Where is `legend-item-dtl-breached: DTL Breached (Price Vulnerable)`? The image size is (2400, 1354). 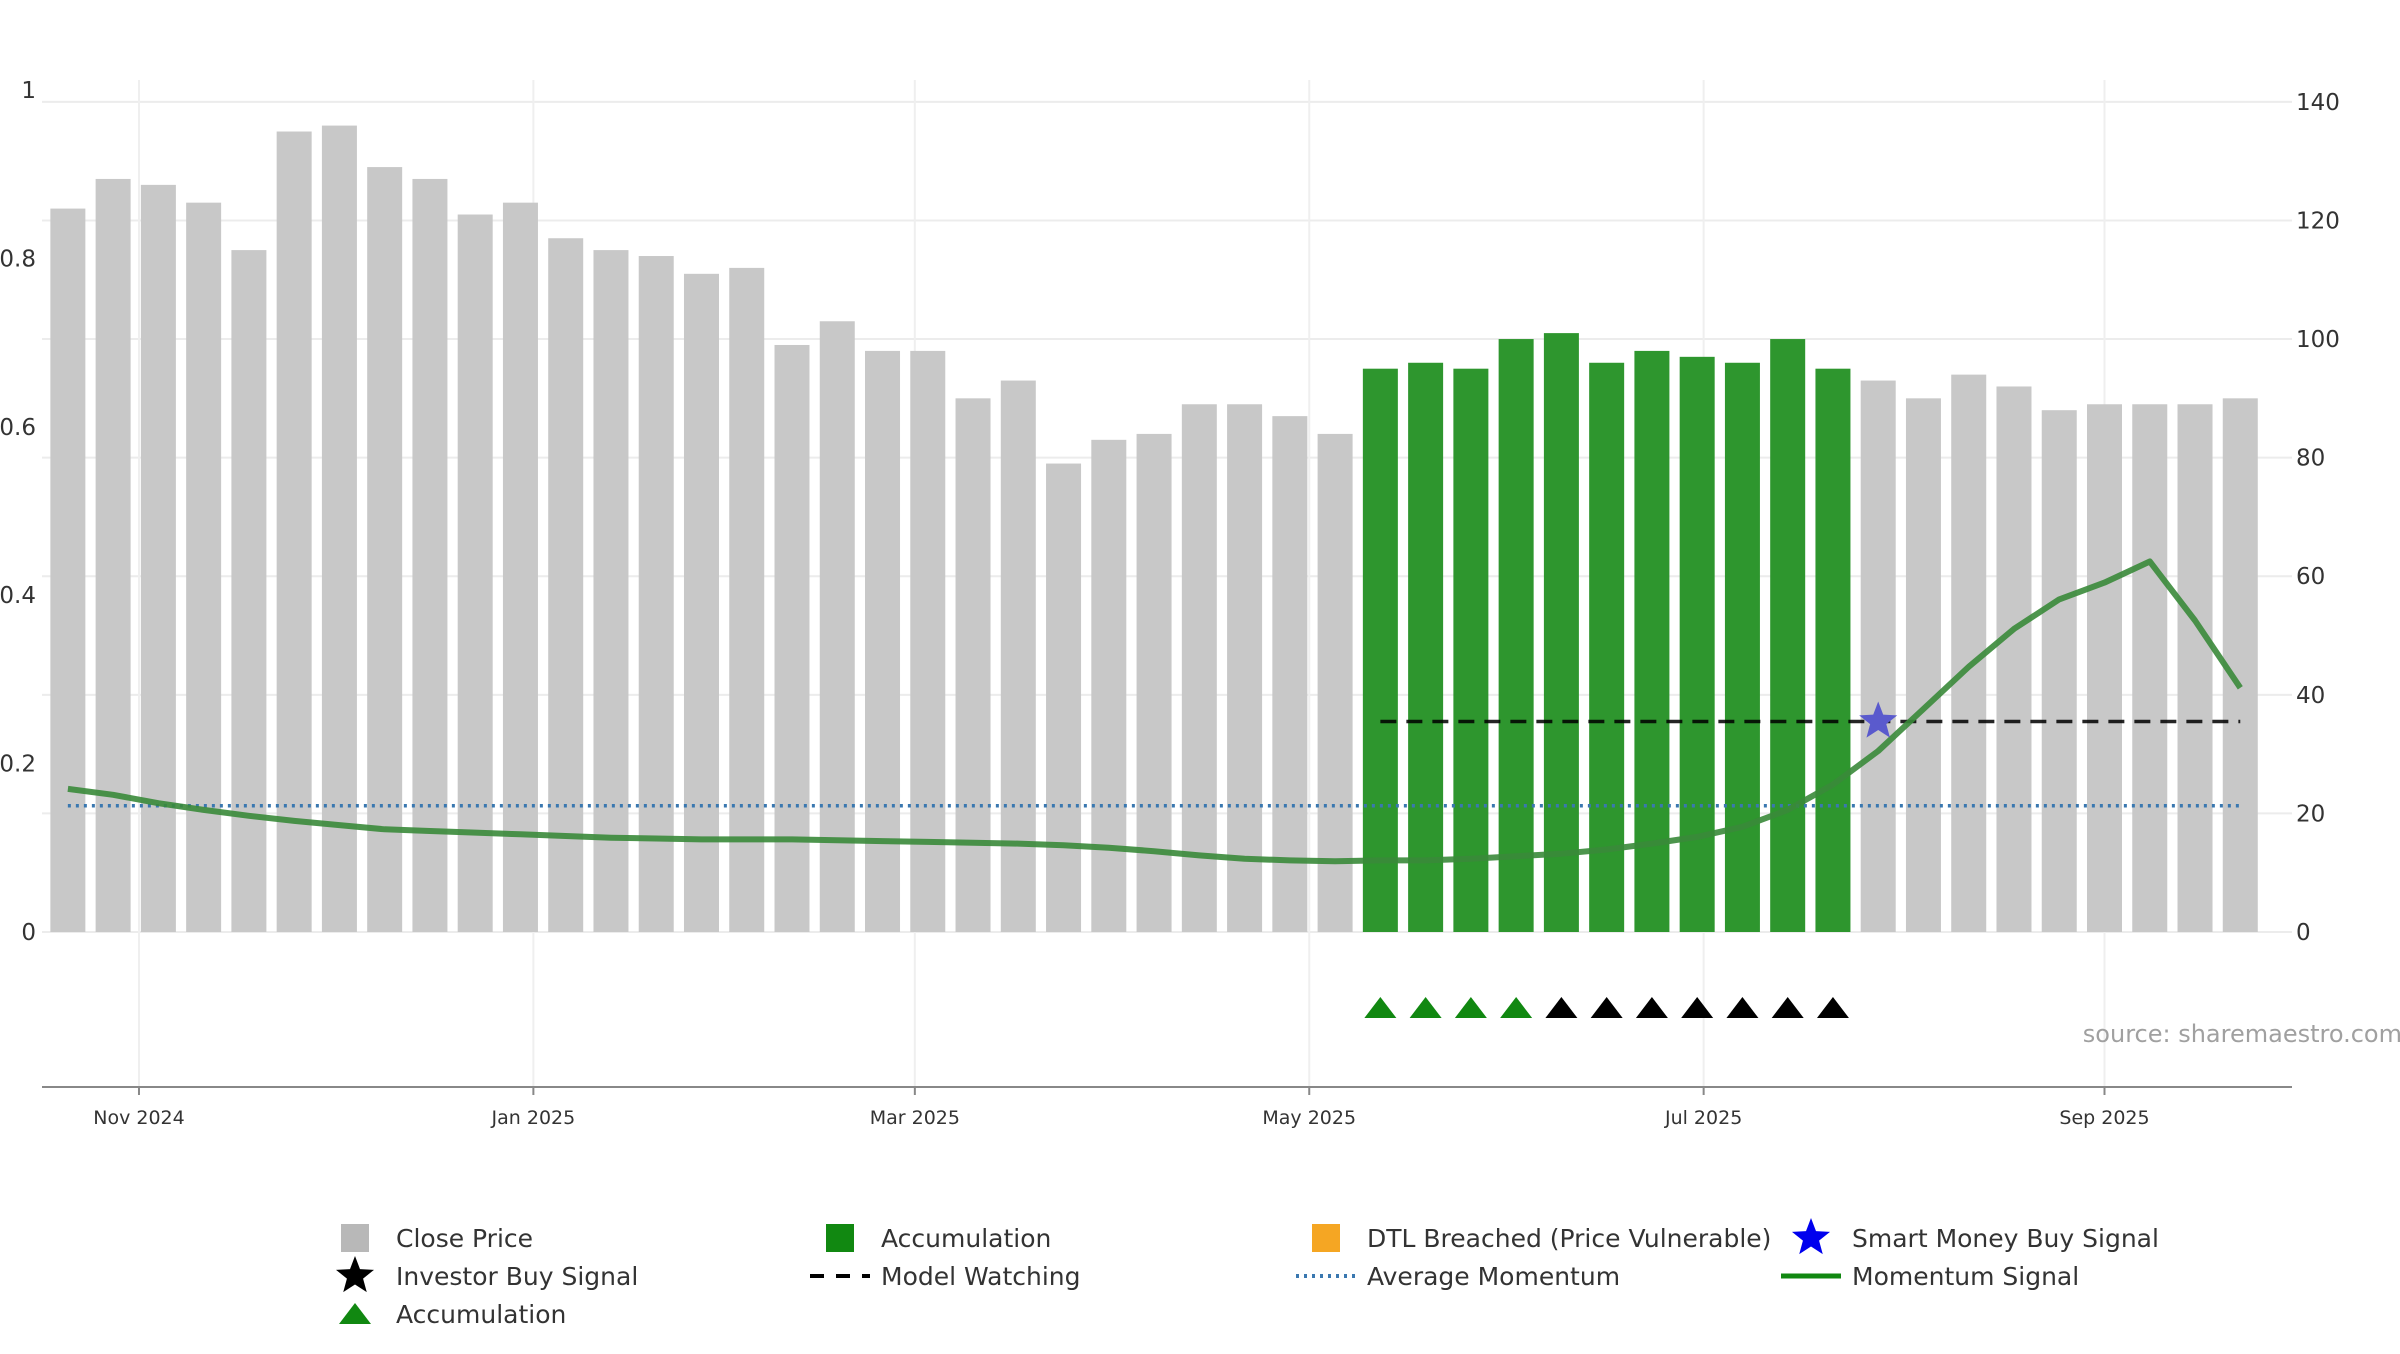
legend-item-dtl-breached: DTL Breached (Price Vulnerable) is located at coordinates (1541, 1238).